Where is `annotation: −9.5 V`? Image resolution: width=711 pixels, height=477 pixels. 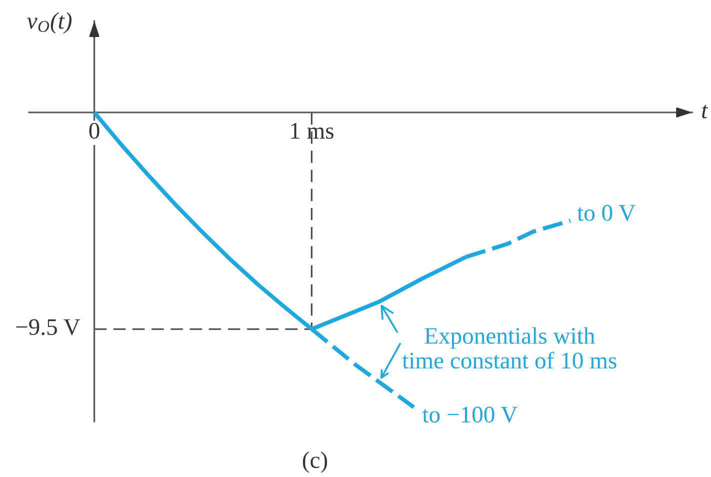
annotation: −9.5 V is located at coordinates (48, 327).